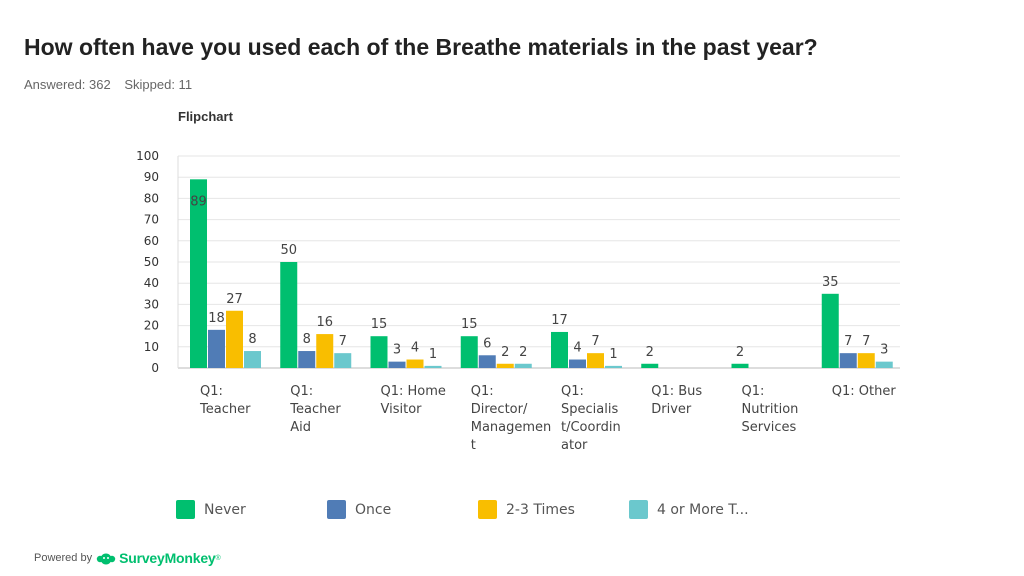  I want to click on x-tick-label: ator, so click(574, 445).